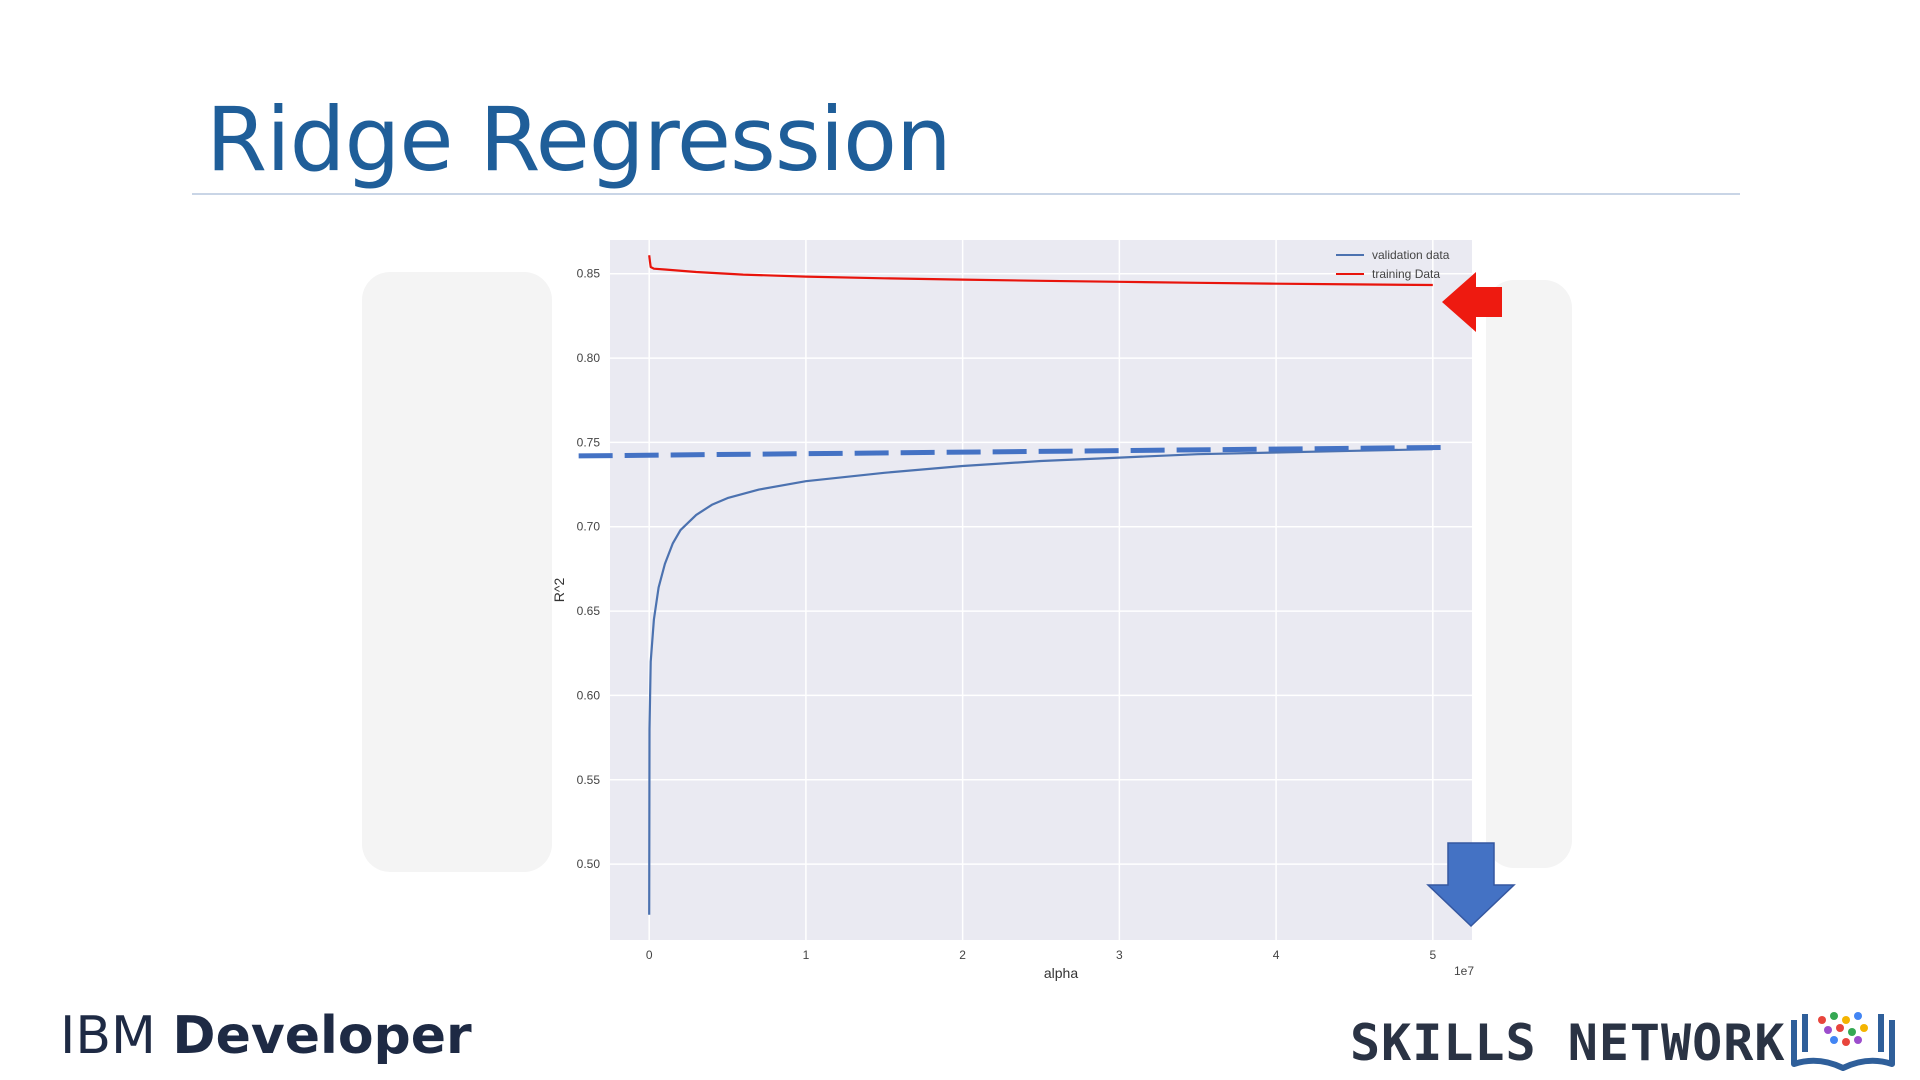 The width and height of the screenshot is (1920, 1080). What do you see at coordinates (589, 611) in the screenshot?
I see `y-tick-label: 0.65` at bounding box center [589, 611].